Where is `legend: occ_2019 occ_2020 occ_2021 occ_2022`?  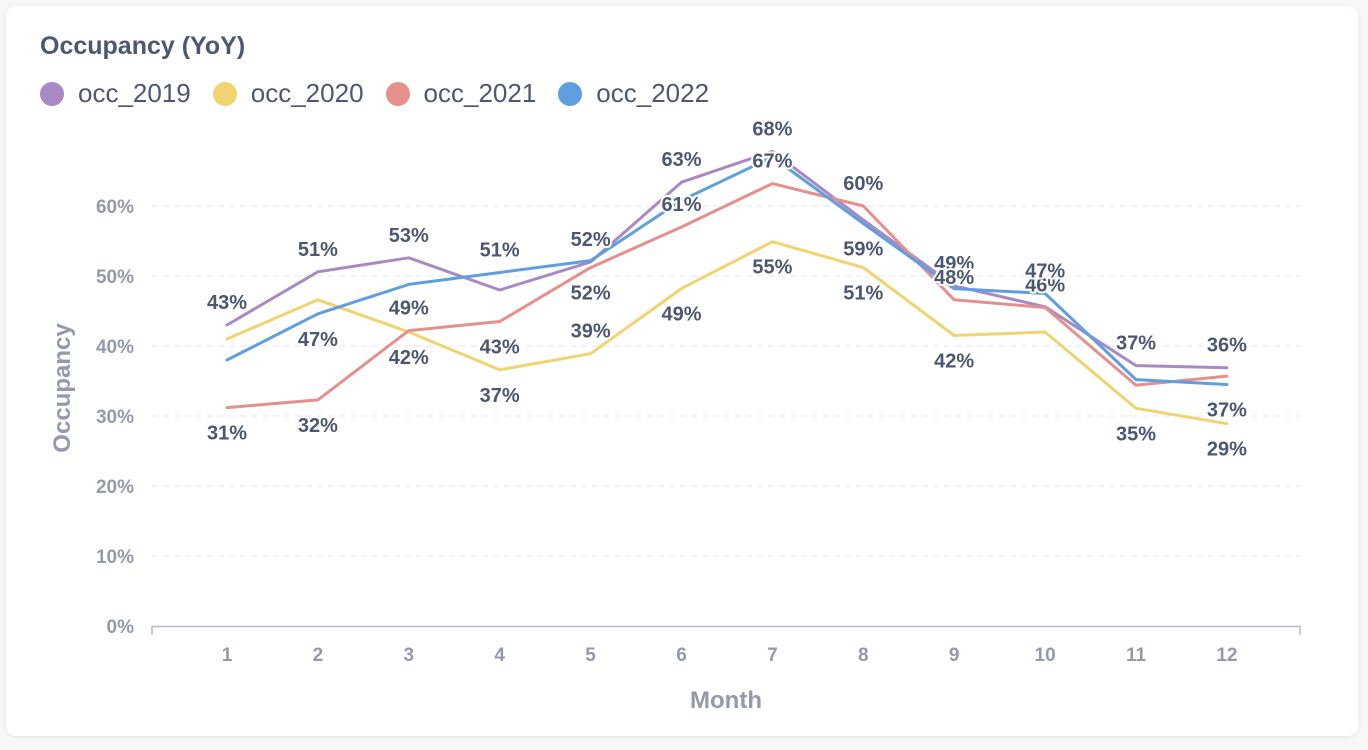
legend: occ_2019 occ_2020 occ_2021 occ_2022 is located at coordinates (385, 93).